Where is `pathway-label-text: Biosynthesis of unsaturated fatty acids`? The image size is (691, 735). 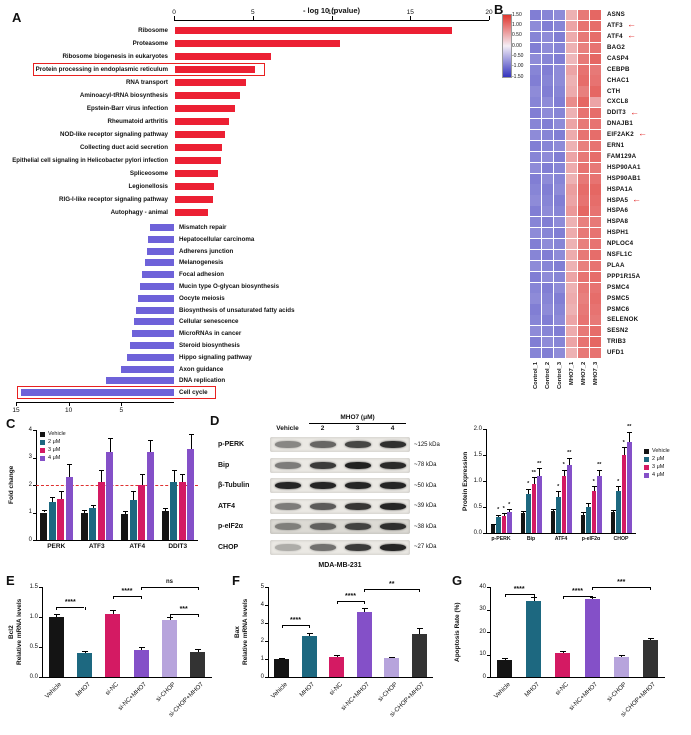
pathway-label-text: Biosynthesis of unsaturated fatty acids is located at coordinates (237, 310).